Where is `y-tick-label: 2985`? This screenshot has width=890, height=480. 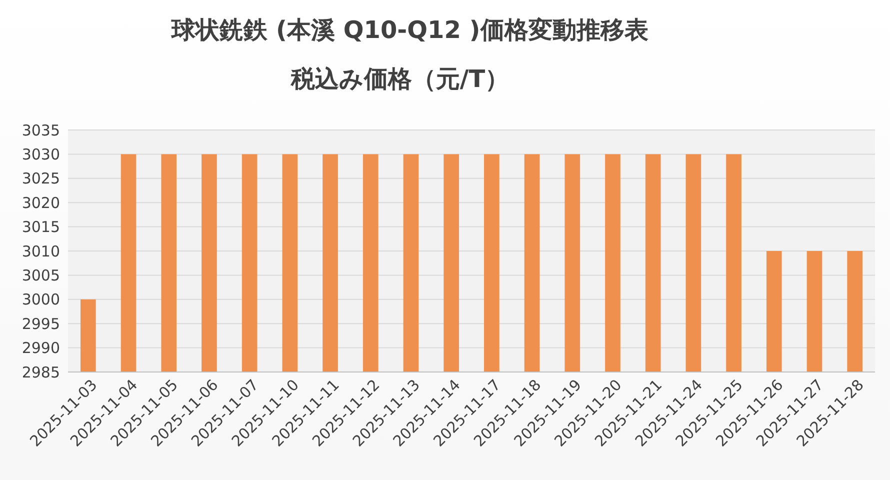
y-tick-label: 2985 is located at coordinates (41, 372).